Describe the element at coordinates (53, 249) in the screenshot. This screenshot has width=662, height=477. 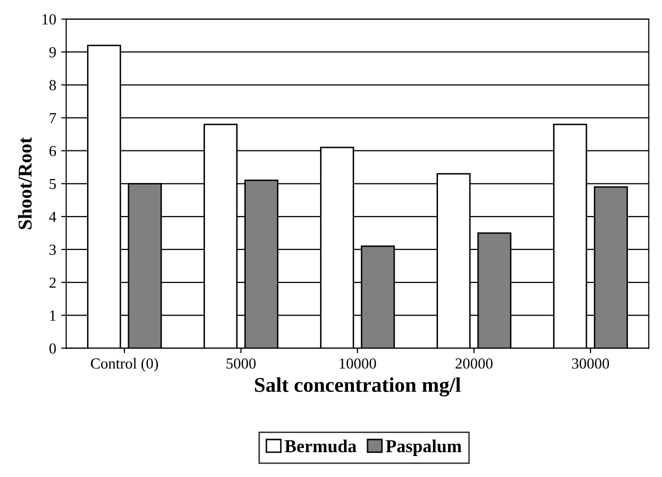
I see `y-tick-label: 3` at that location.